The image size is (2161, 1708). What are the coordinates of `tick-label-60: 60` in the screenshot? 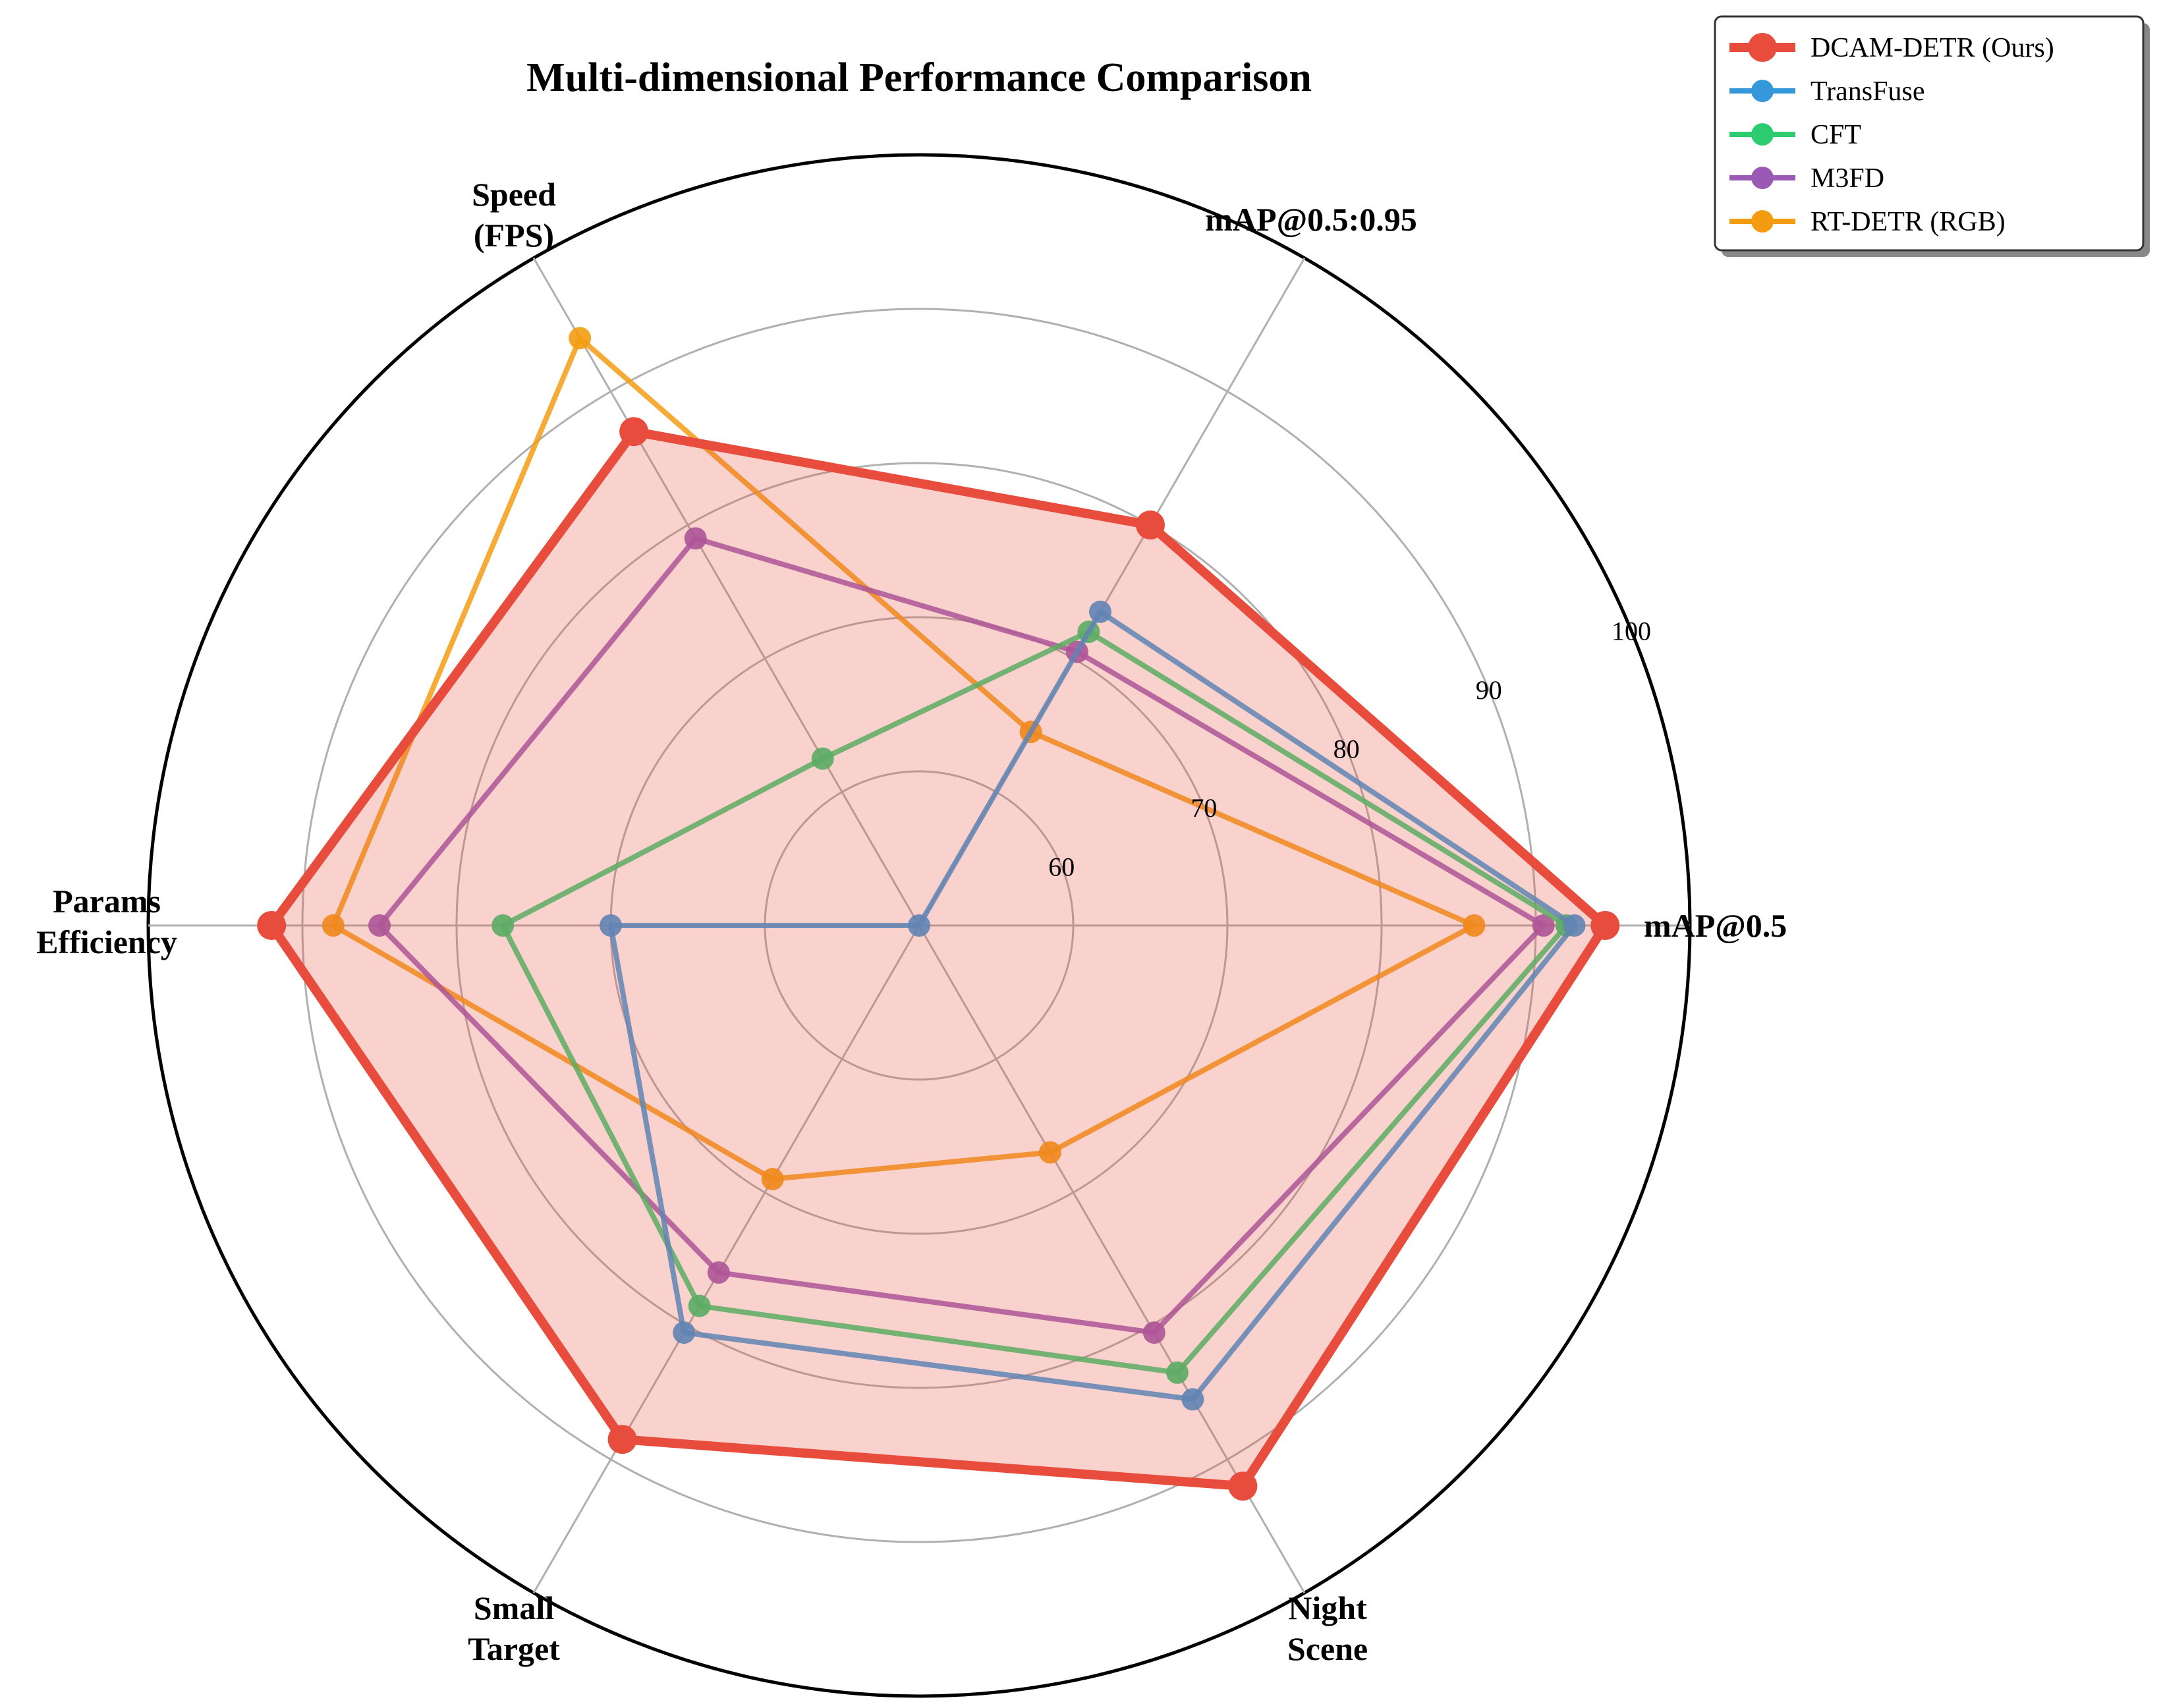 It's located at (1061, 866).